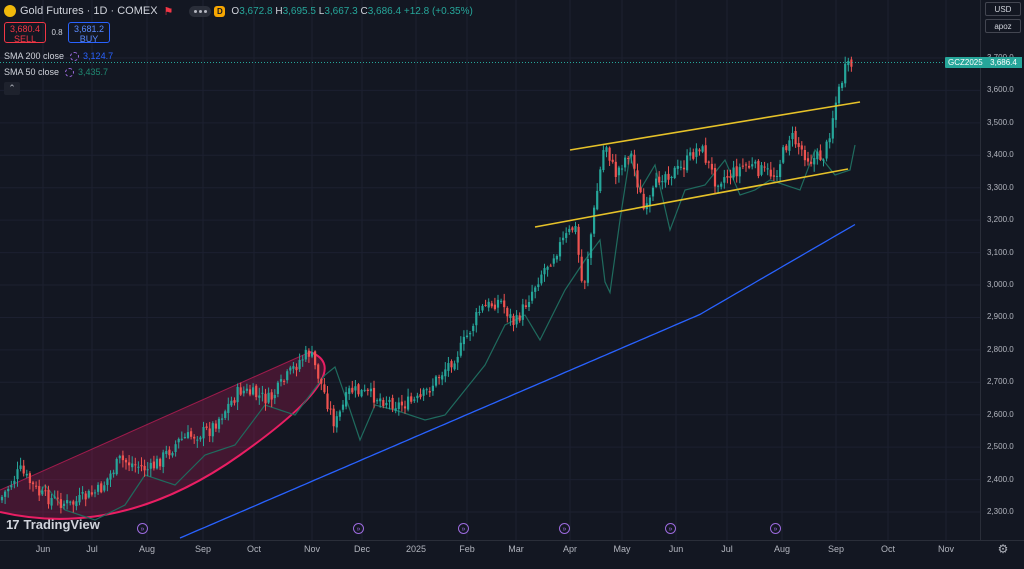 This screenshot has height=569, width=1024. What do you see at coordinates (836, 549) in the screenshot?
I see `time-tick-label: Sep` at bounding box center [836, 549].